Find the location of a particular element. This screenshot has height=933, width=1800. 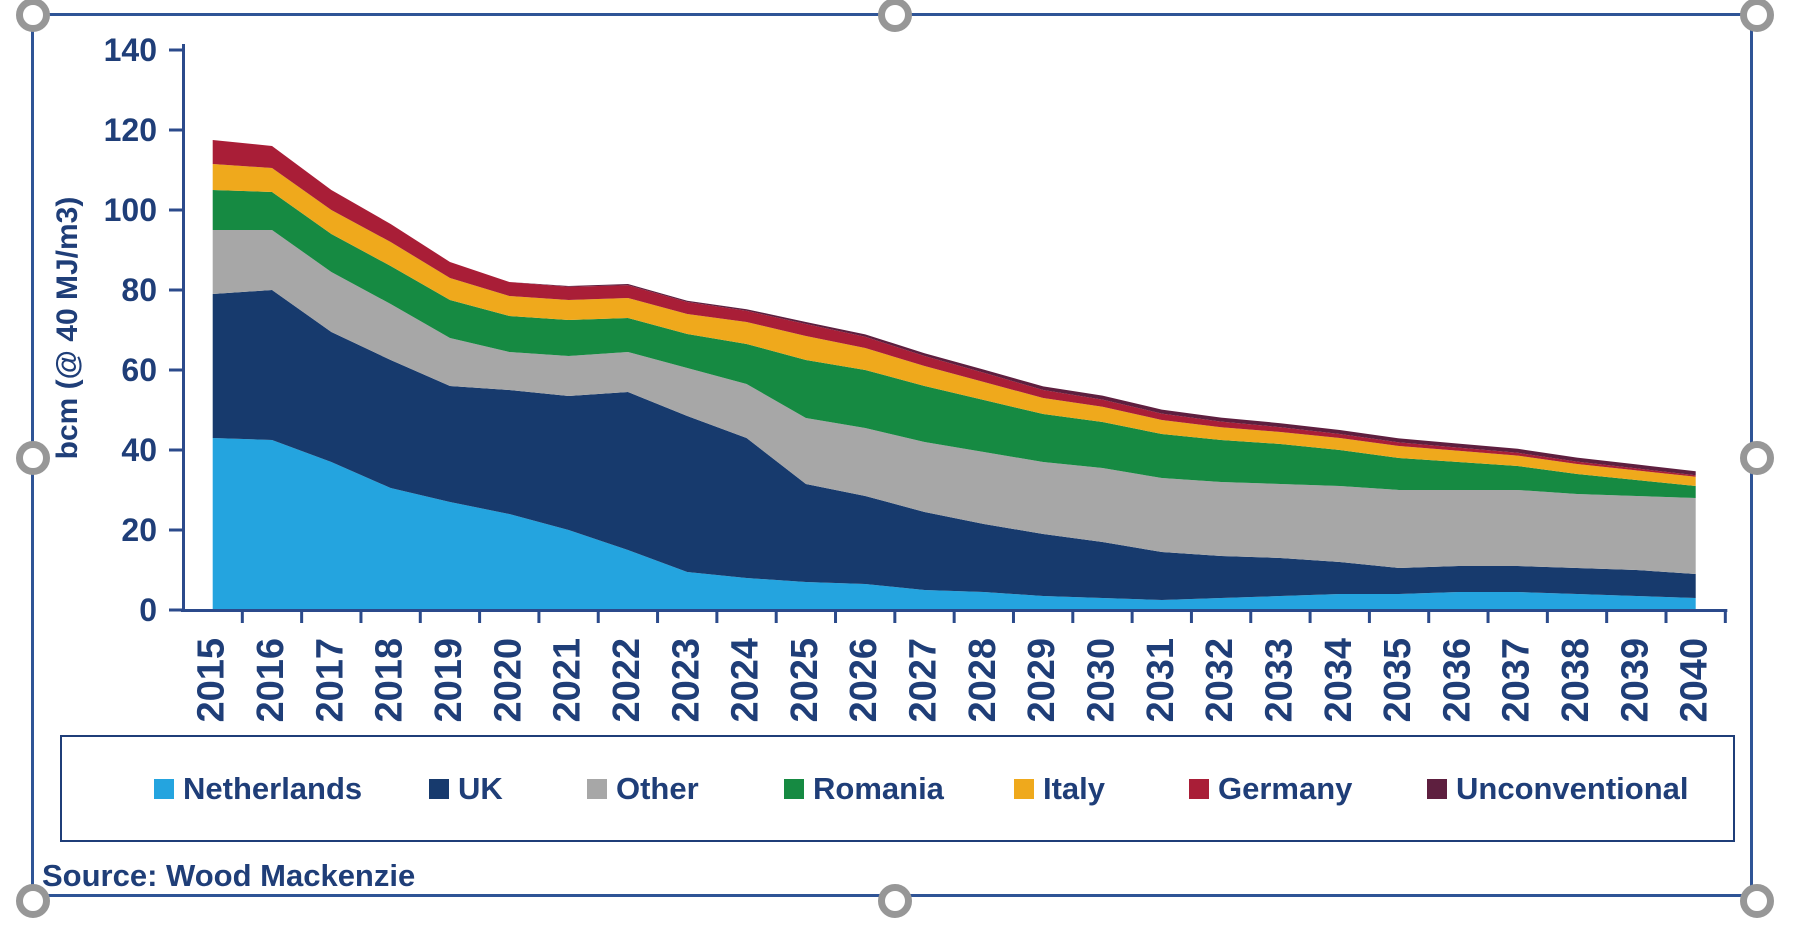

y-tick-label: 20 is located at coordinates (139, 530).